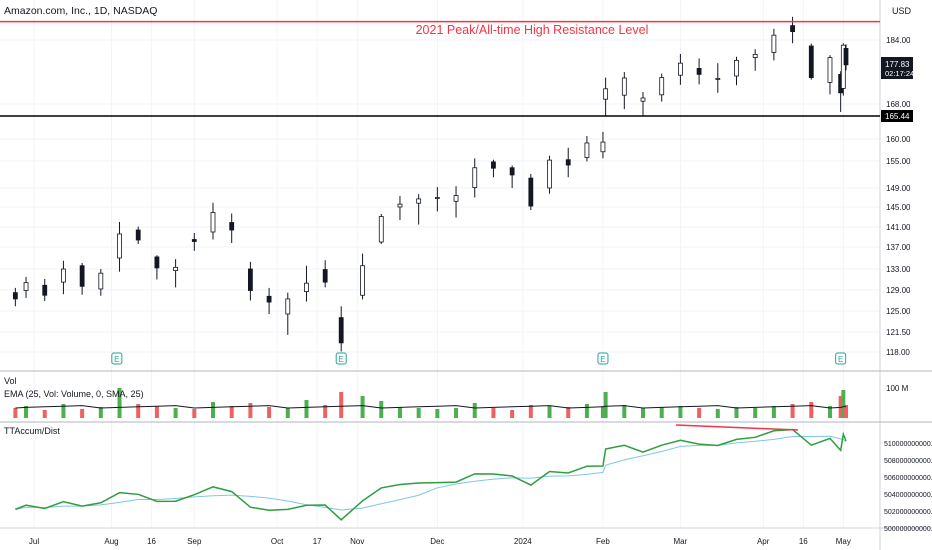 The width and height of the screenshot is (932, 550). What do you see at coordinates (897, 116) in the screenshot?
I see `support-price-value: 165.44` at bounding box center [897, 116].